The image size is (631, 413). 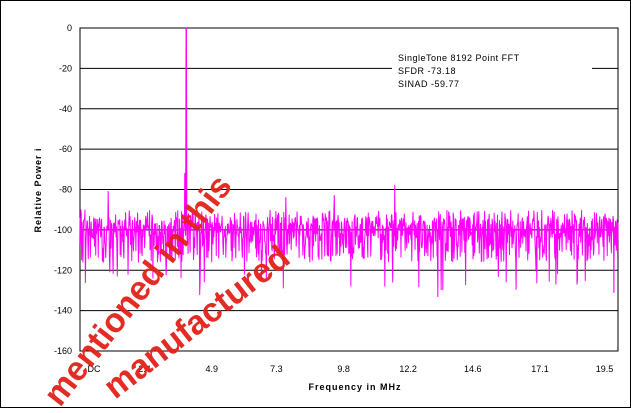 What do you see at coordinates (63, 311) in the screenshot?
I see `y-tick-label: -140` at bounding box center [63, 311].